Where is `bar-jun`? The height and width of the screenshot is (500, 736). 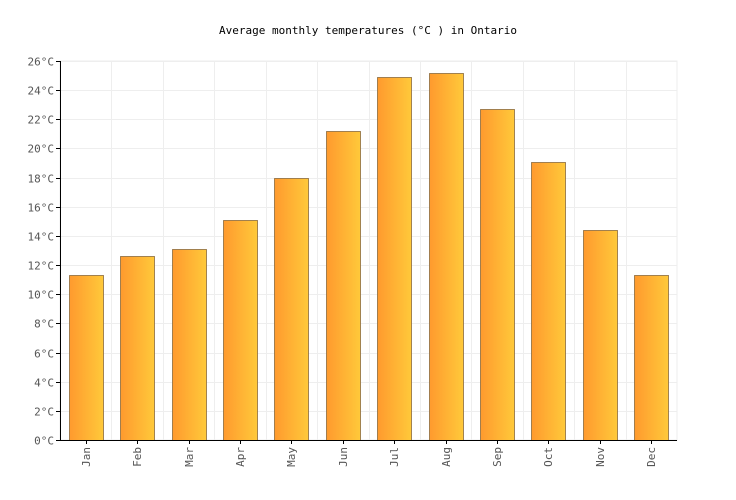
bar-jun is located at coordinates (343, 286).